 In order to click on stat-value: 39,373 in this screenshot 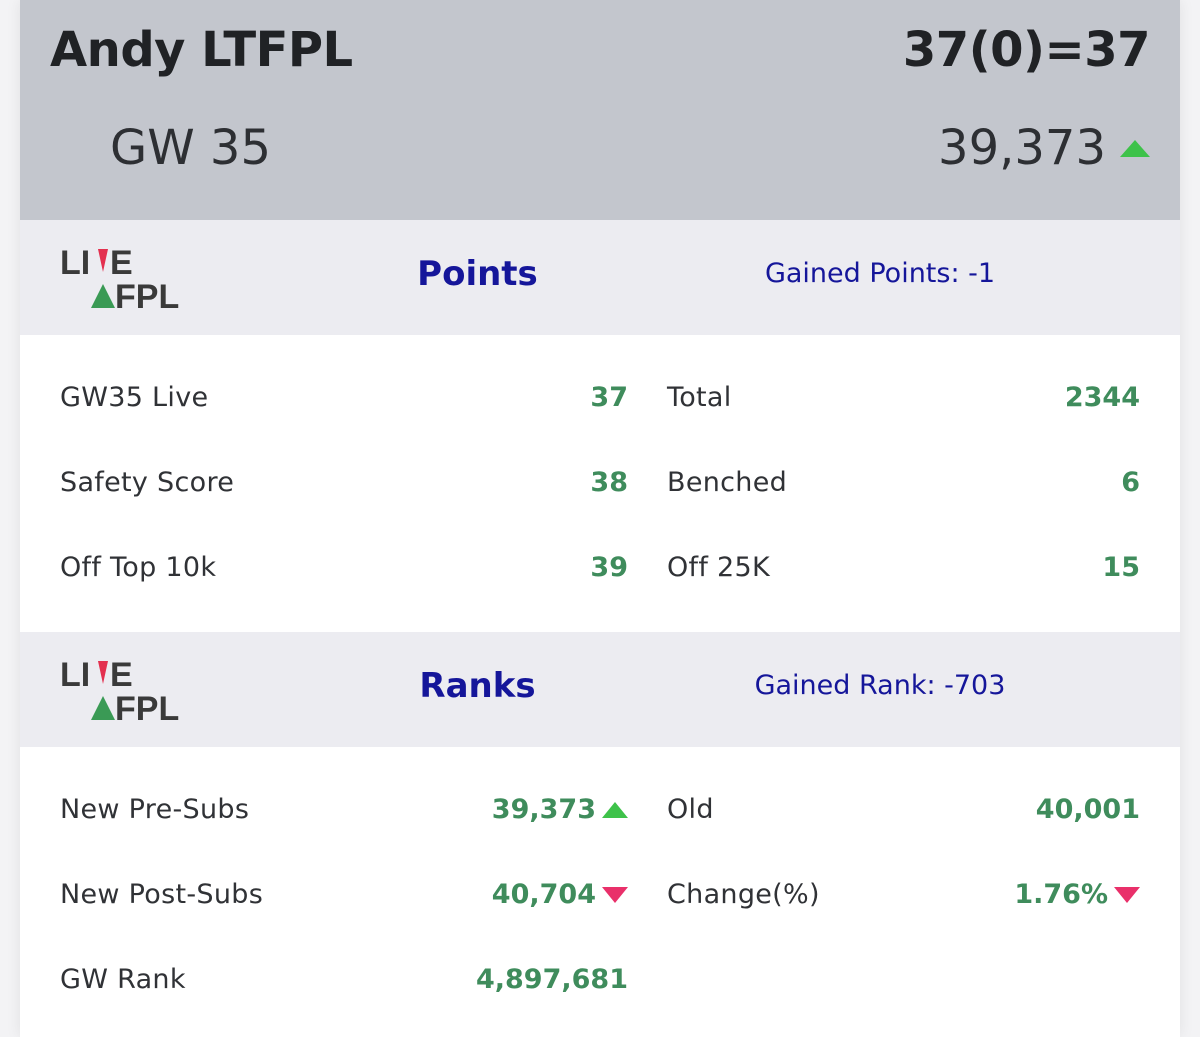, I will do `click(543, 809)`.